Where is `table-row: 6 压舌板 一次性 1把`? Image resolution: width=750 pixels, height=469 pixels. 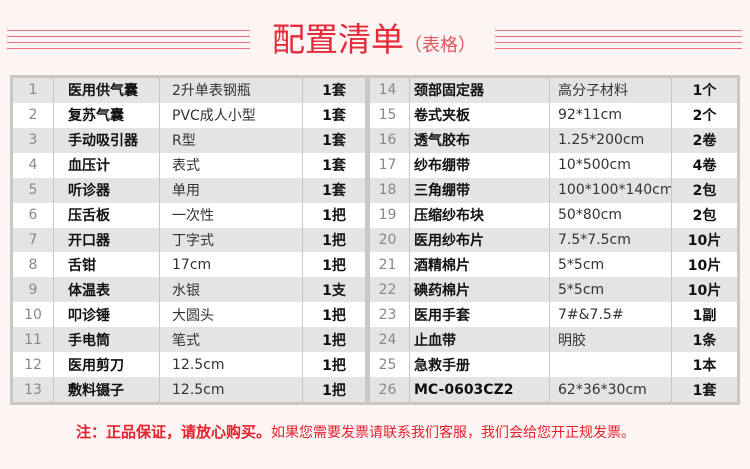 table-row: 6 压舌板 一次性 1把 is located at coordinates (189, 215).